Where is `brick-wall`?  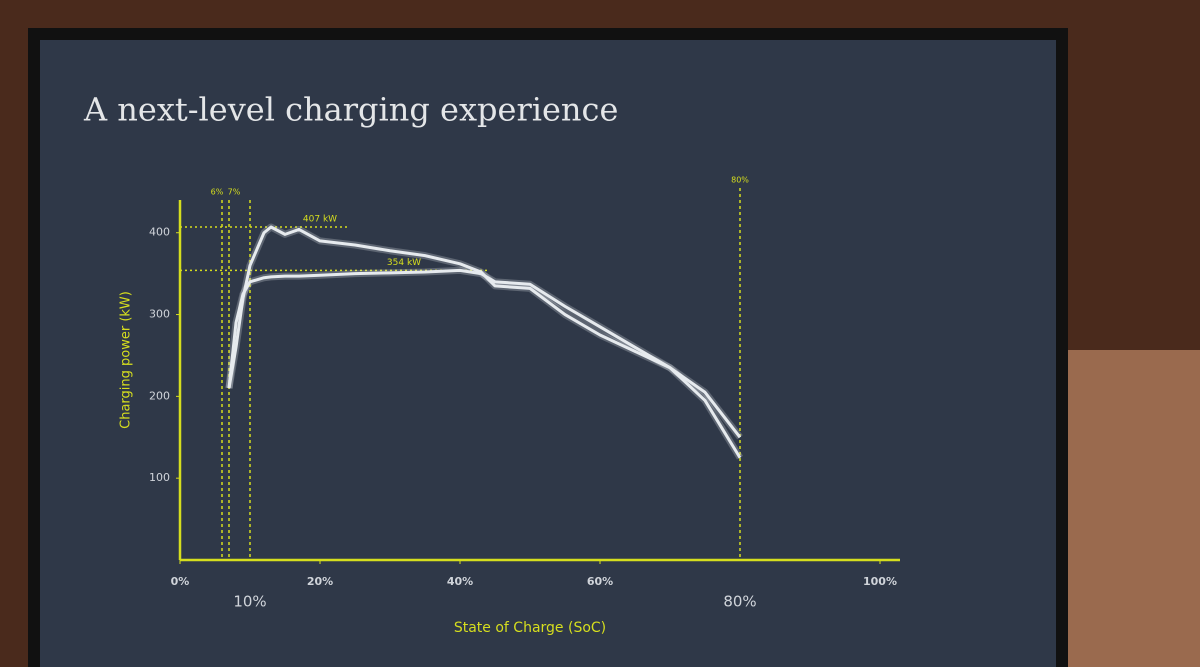 brick-wall is located at coordinates (1132, 508).